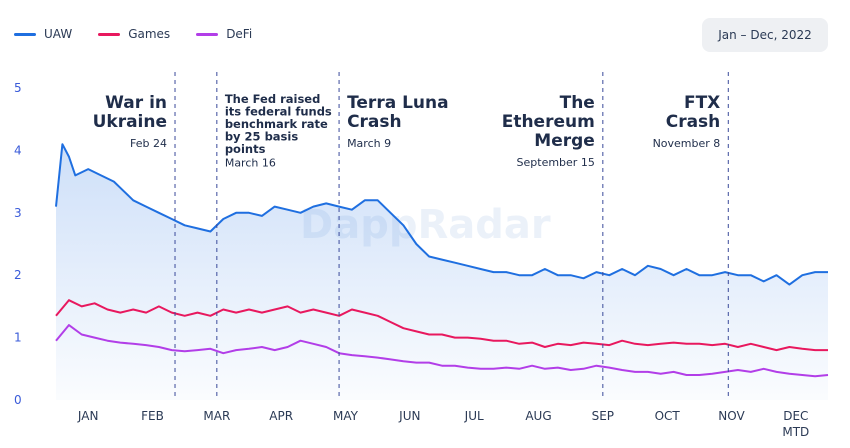 The width and height of the screenshot is (850, 448). I want to click on legend-item-games: Games, so click(134, 34).